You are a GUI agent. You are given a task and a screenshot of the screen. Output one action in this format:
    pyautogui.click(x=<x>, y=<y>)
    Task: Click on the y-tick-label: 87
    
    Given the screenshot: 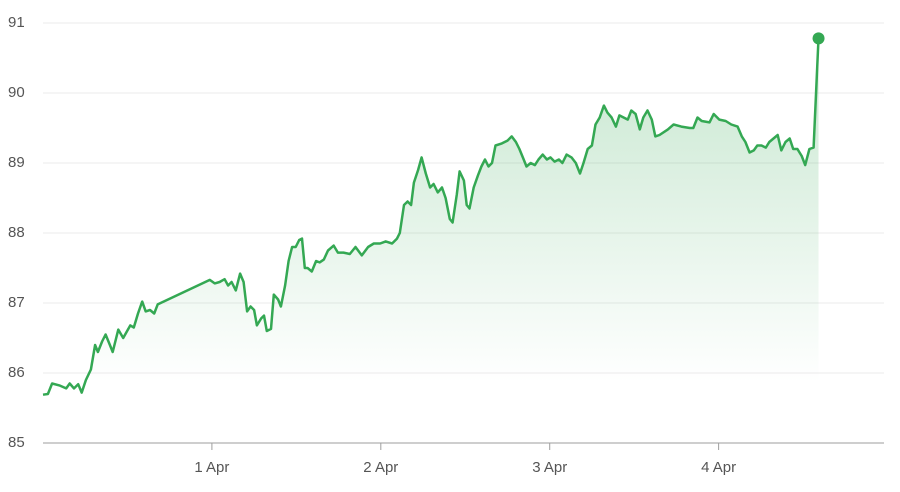 What is the action you would take?
    pyautogui.click(x=16, y=302)
    